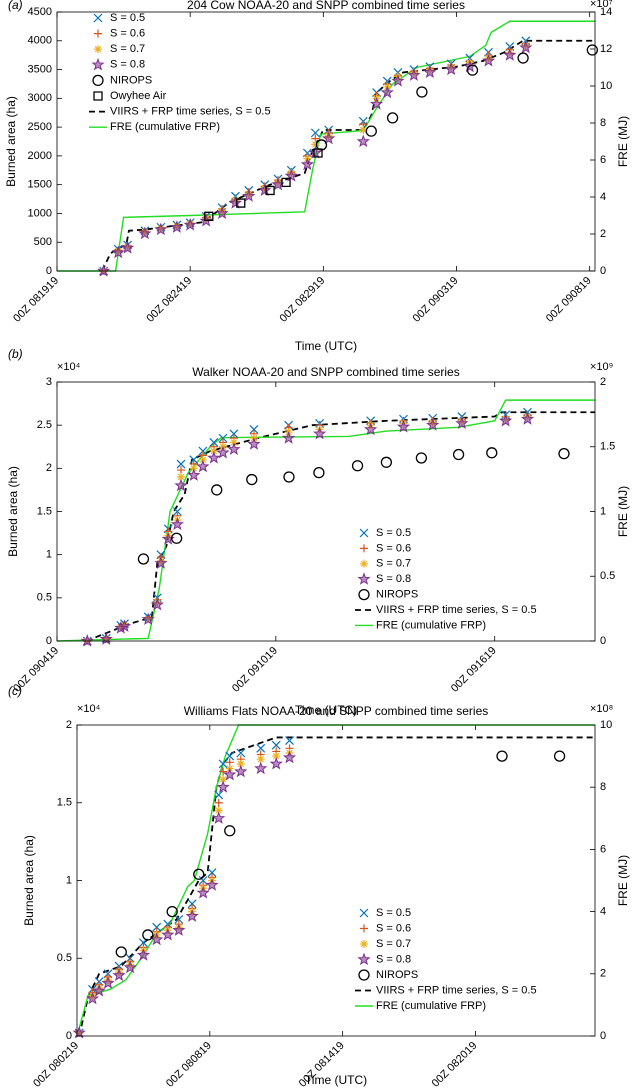 This screenshot has height=1090, width=634. I want to click on y2-tick-label: 1, so click(603, 511).